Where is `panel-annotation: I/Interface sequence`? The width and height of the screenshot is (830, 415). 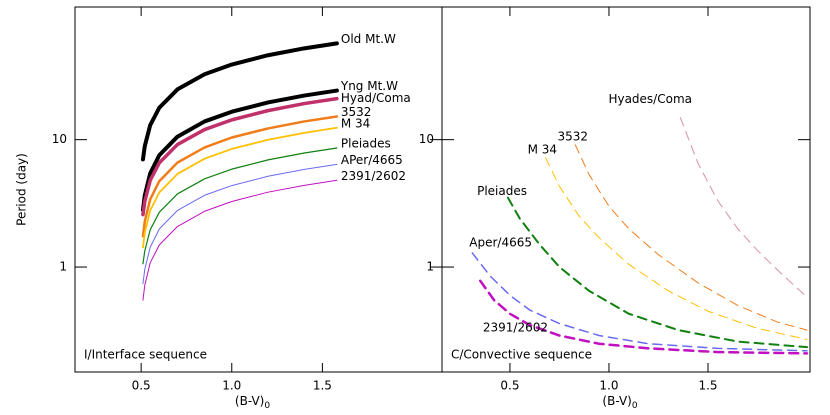
panel-annotation: I/Interface sequence is located at coordinates (145, 355).